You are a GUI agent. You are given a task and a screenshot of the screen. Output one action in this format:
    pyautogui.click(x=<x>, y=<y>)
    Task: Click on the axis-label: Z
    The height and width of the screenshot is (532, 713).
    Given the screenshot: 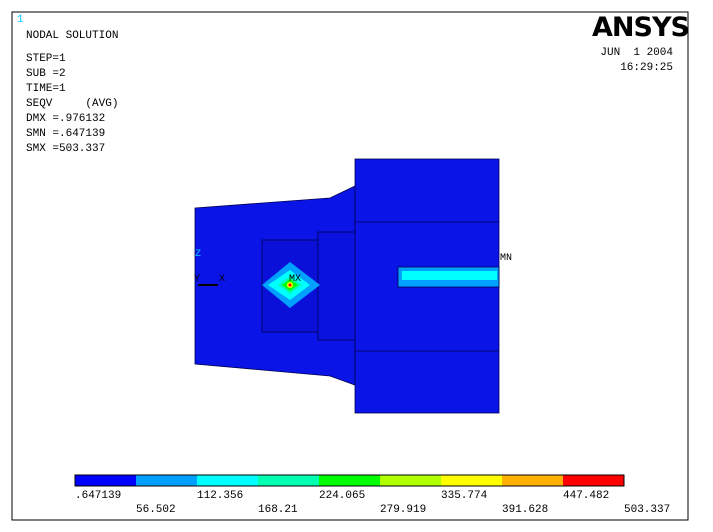 What is the action you would take?
    pyautogui.click(x=198, y=254)
    